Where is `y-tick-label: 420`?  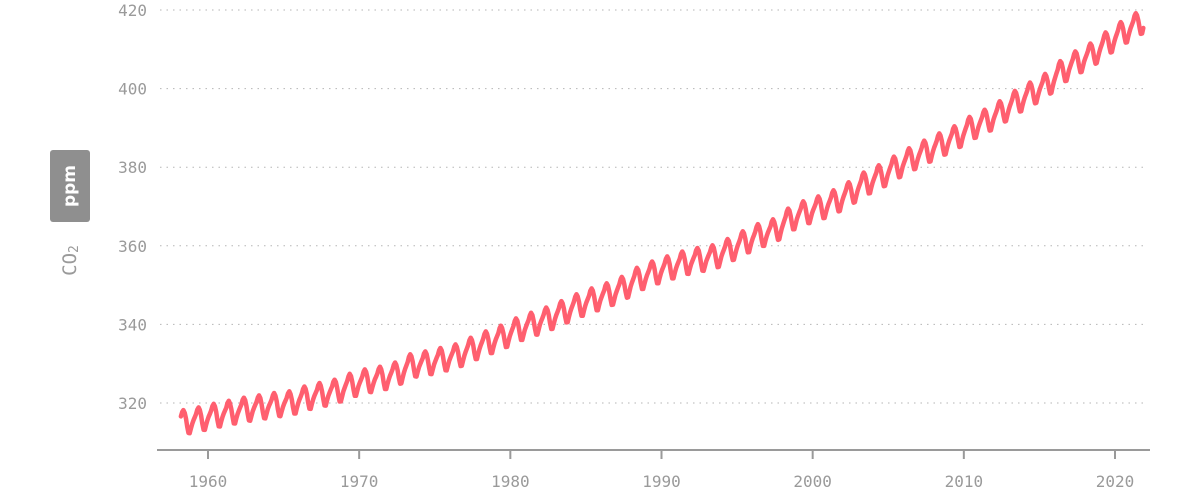 y-tick-label: 420 is located at coordinates (132, 10).